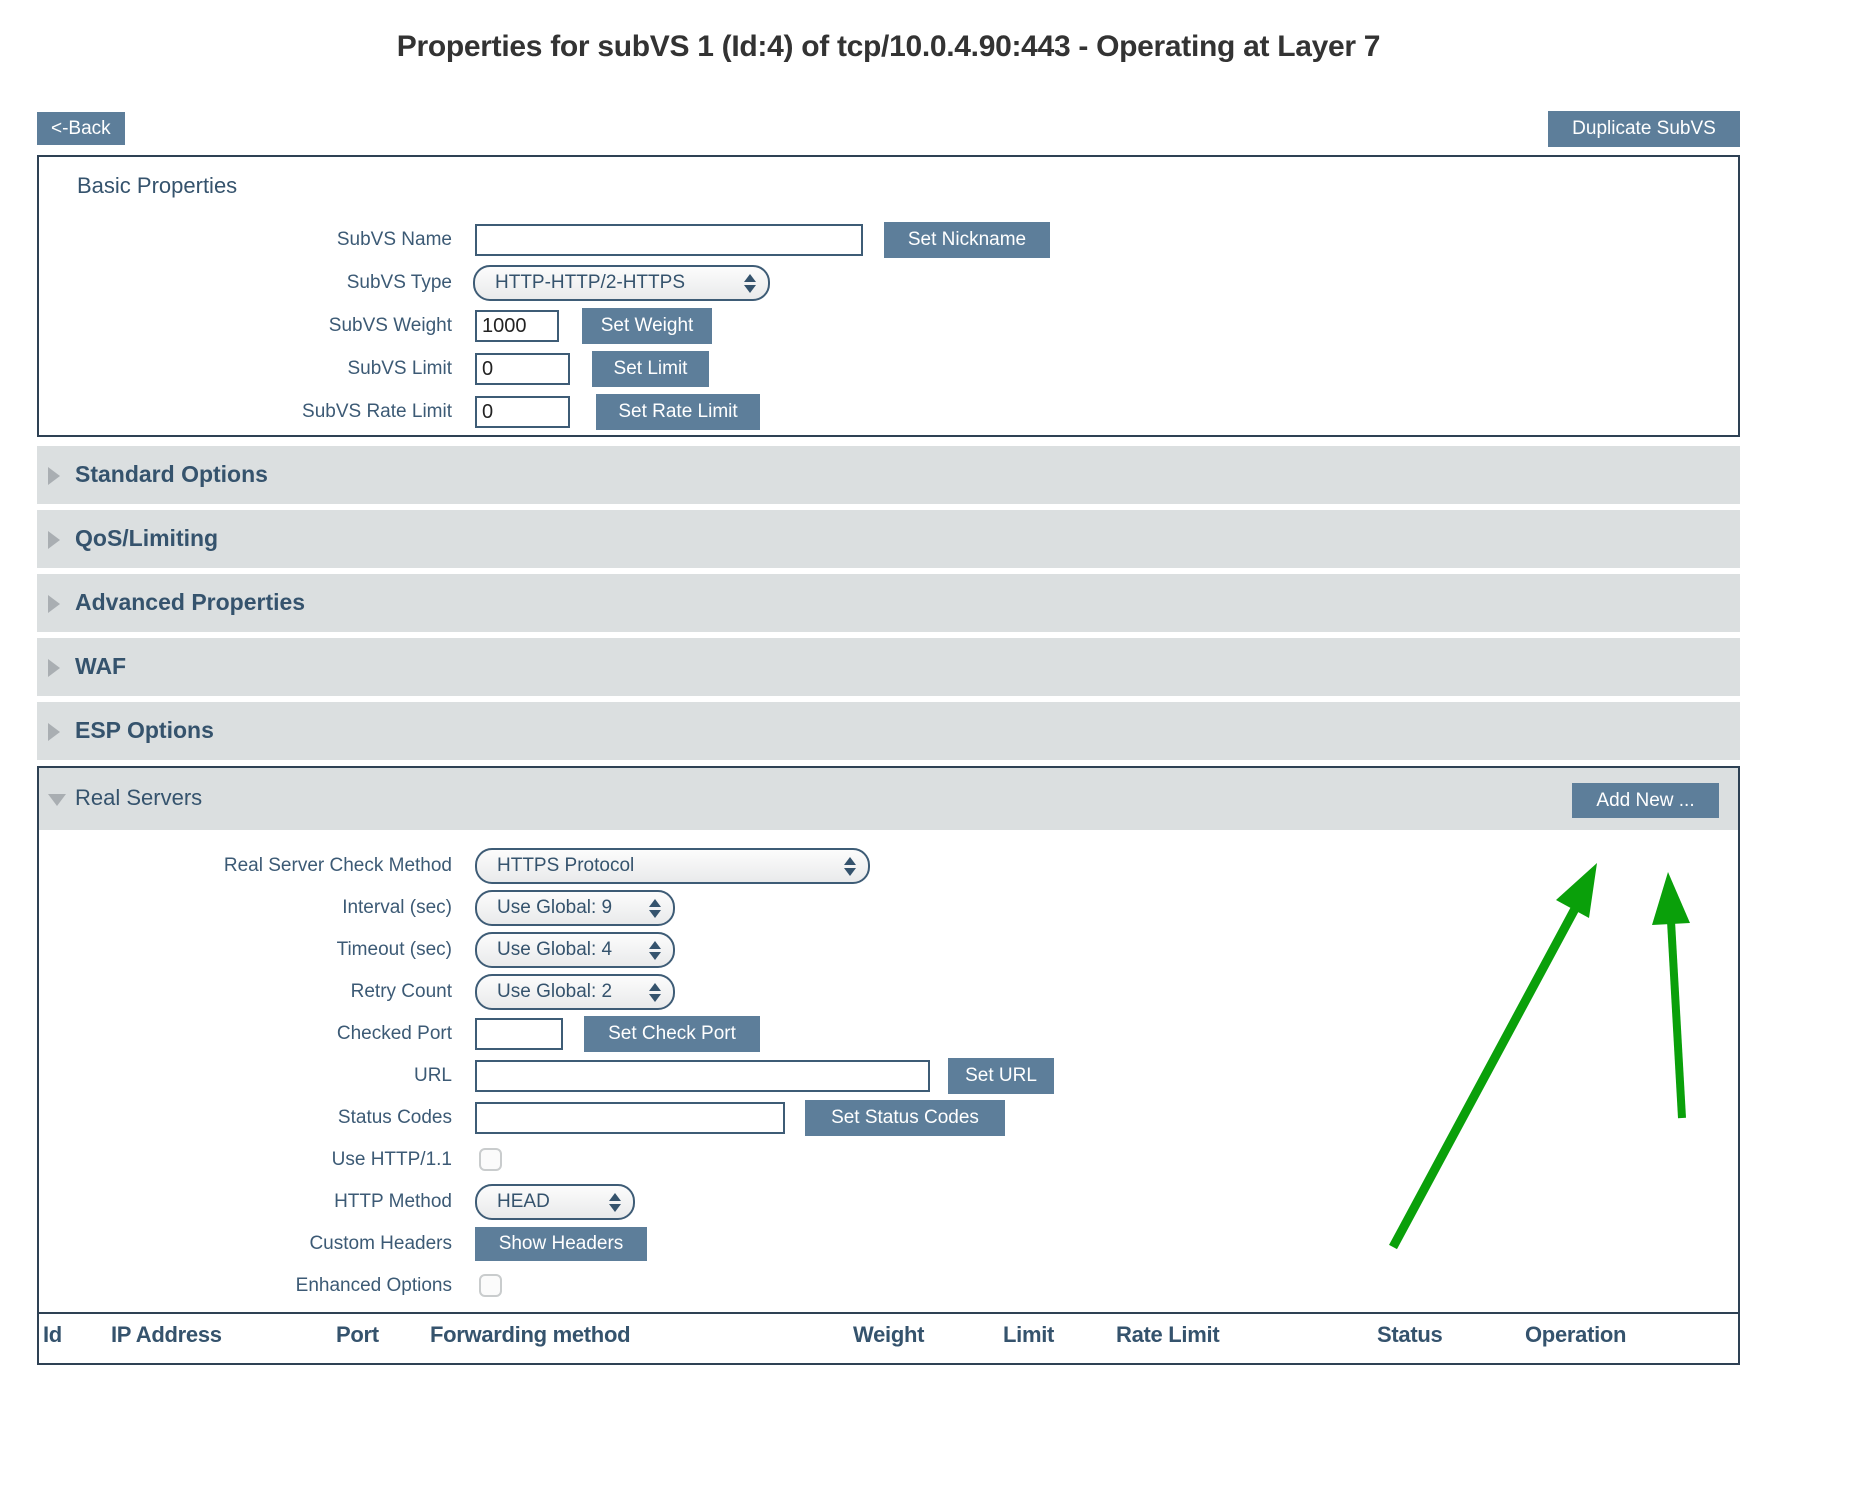  Describe the element at coordinates (101, 666) in the screenshot. I see `section-label: WAF` at that location.